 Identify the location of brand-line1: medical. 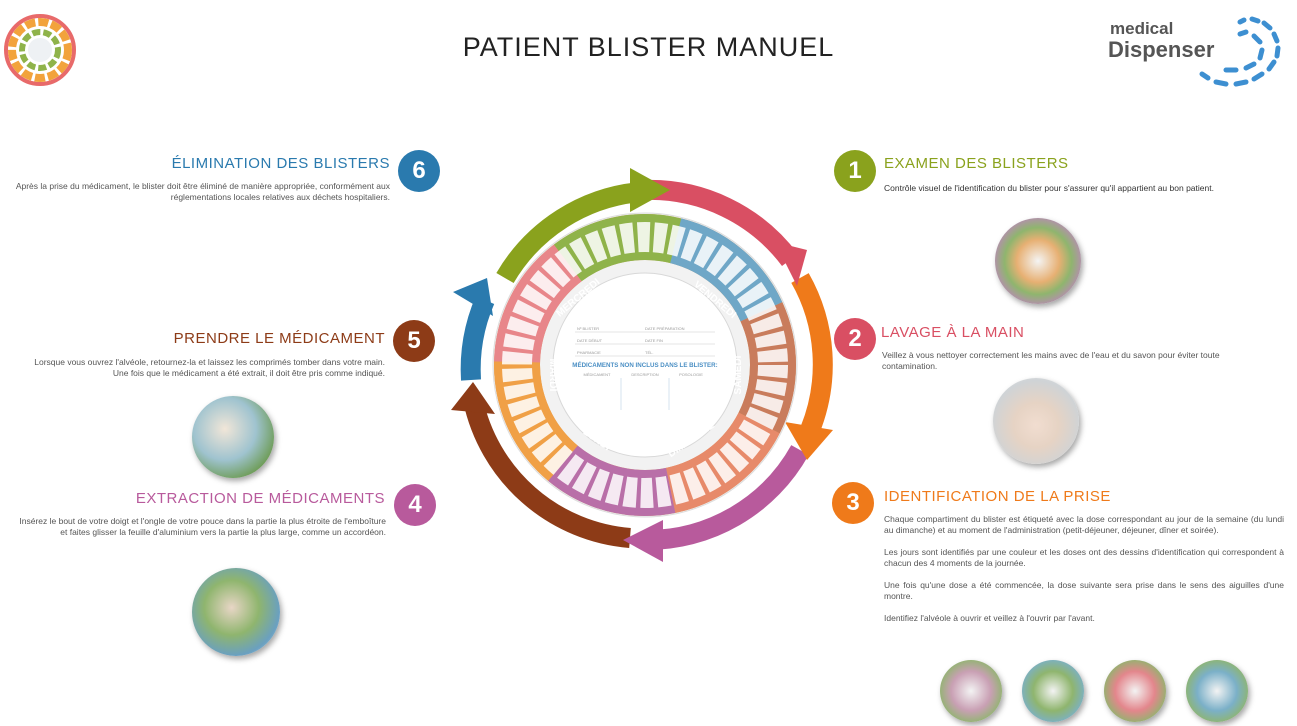
(1142, 28).